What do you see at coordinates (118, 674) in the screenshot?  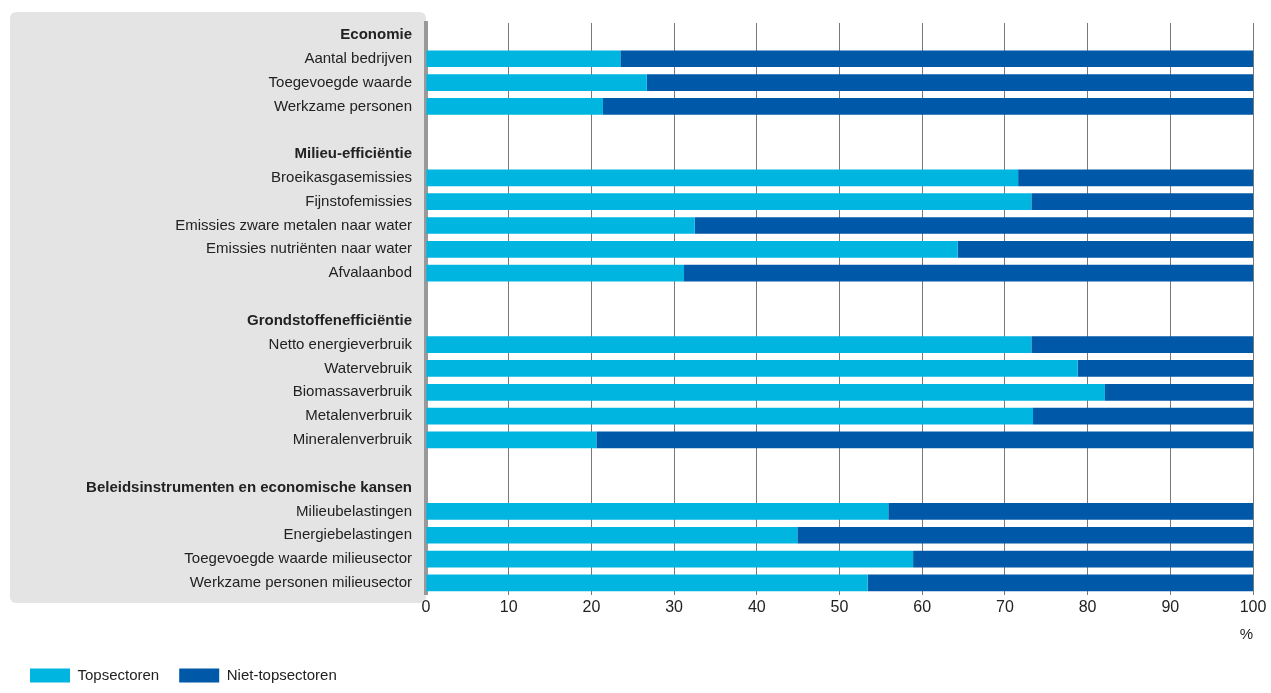 I see `legend-label: Topsectoren` at bounding box center [118, 674].